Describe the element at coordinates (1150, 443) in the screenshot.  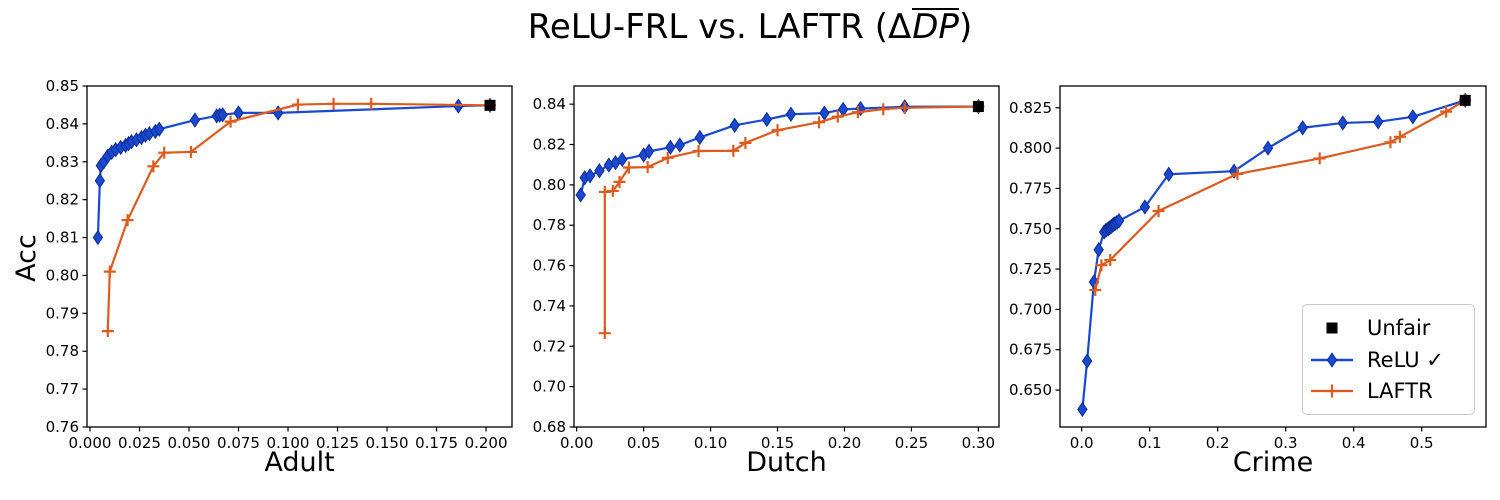
I see `x-tick-label: 0.1` at that location.